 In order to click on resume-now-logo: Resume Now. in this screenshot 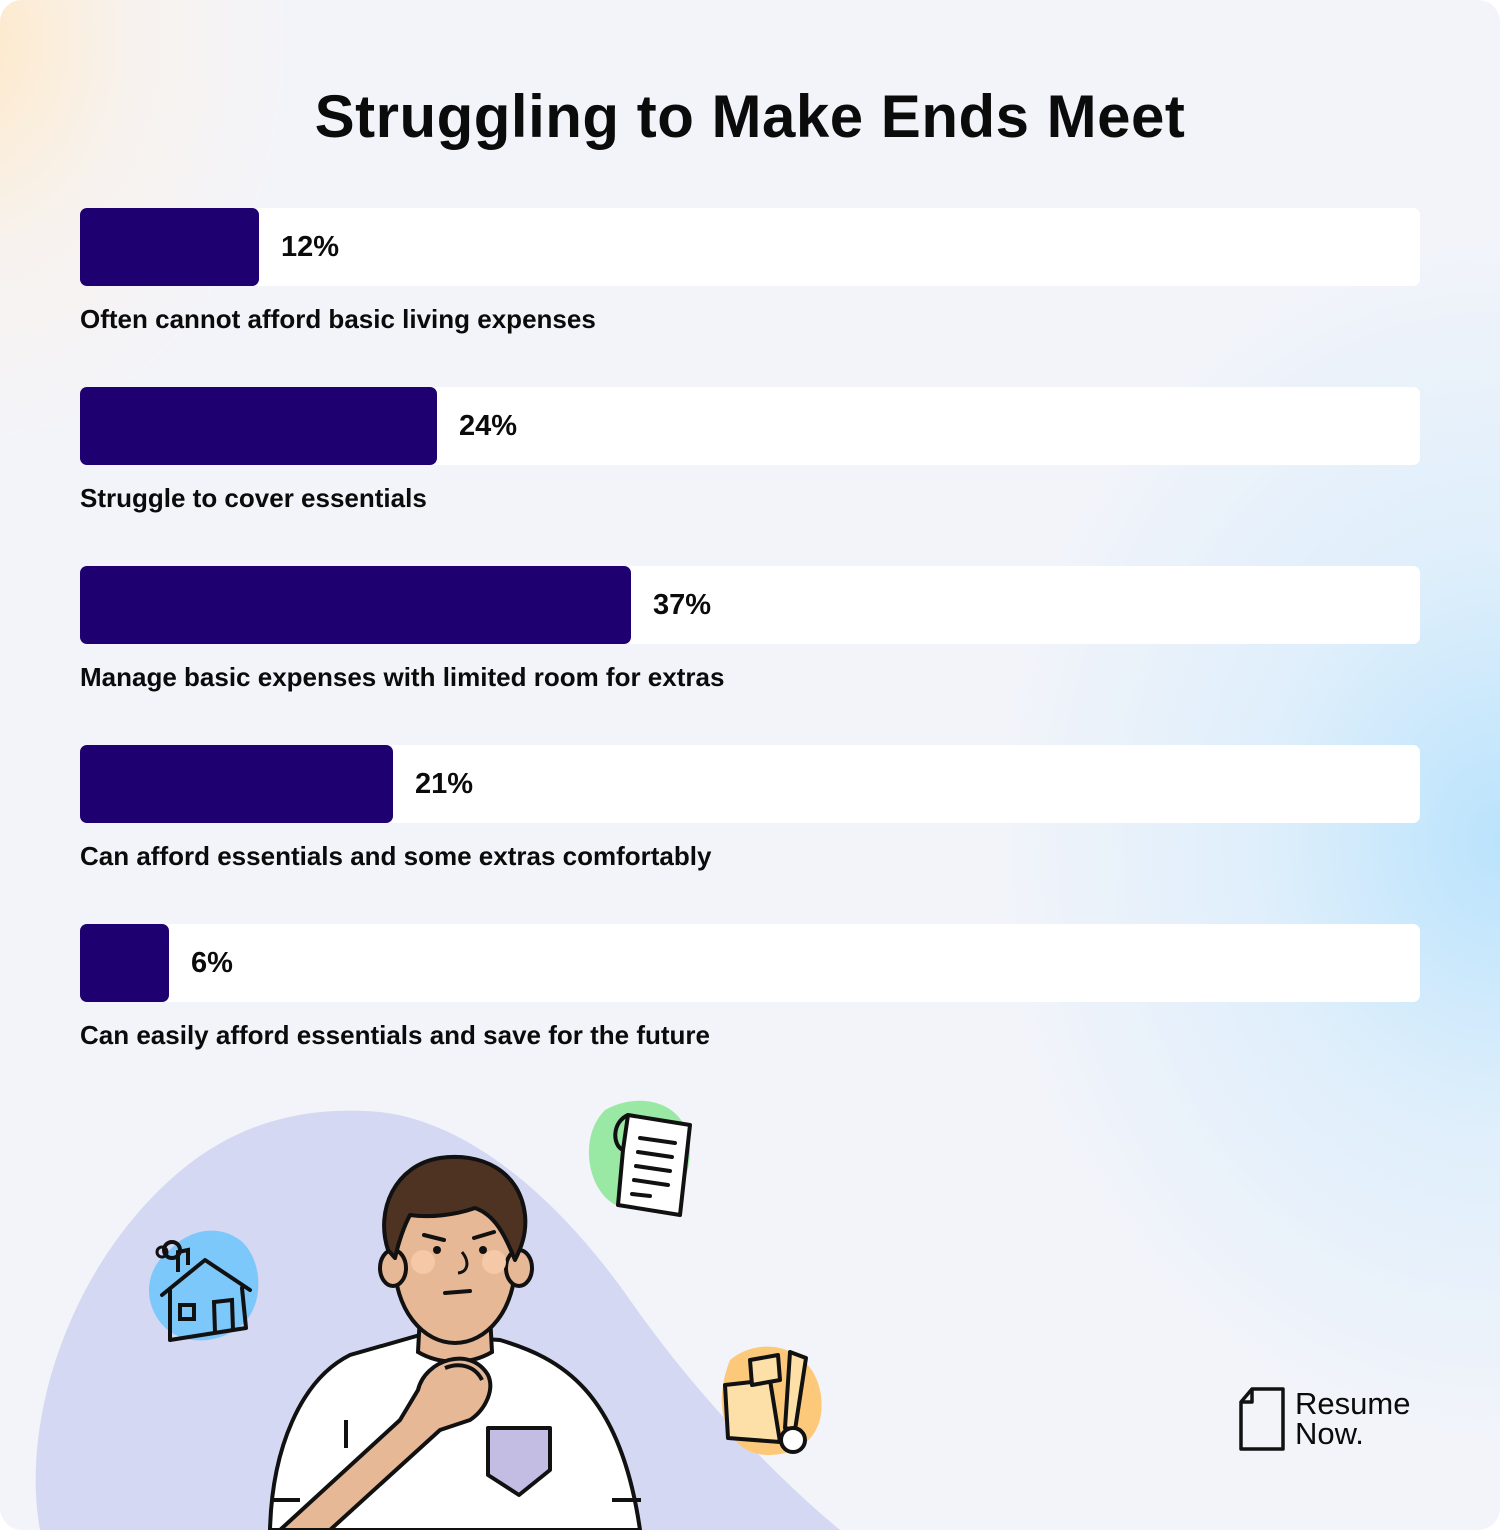, I will do `click(1333, 1419)`.